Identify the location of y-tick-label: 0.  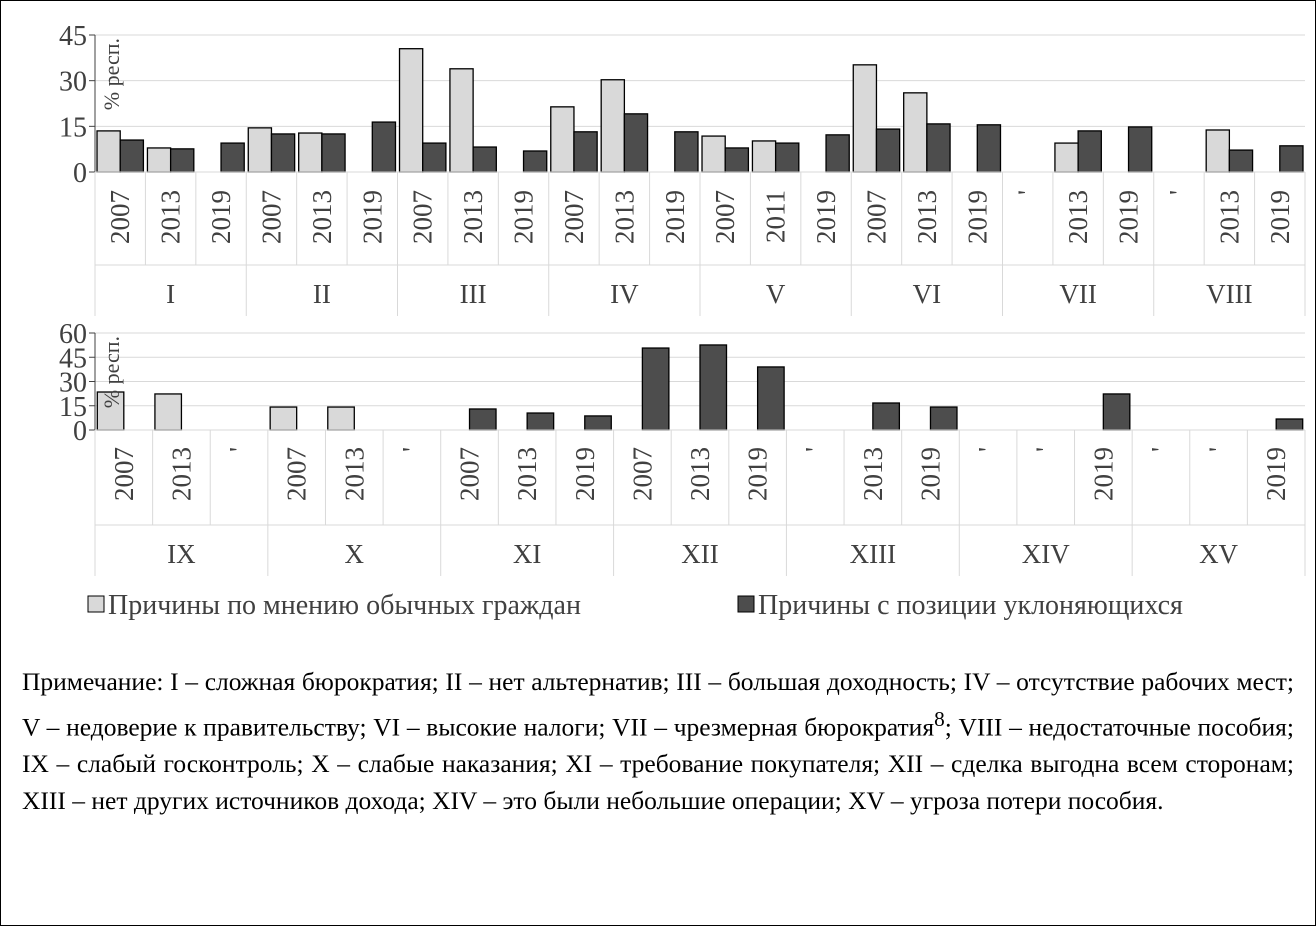
(80, 431).